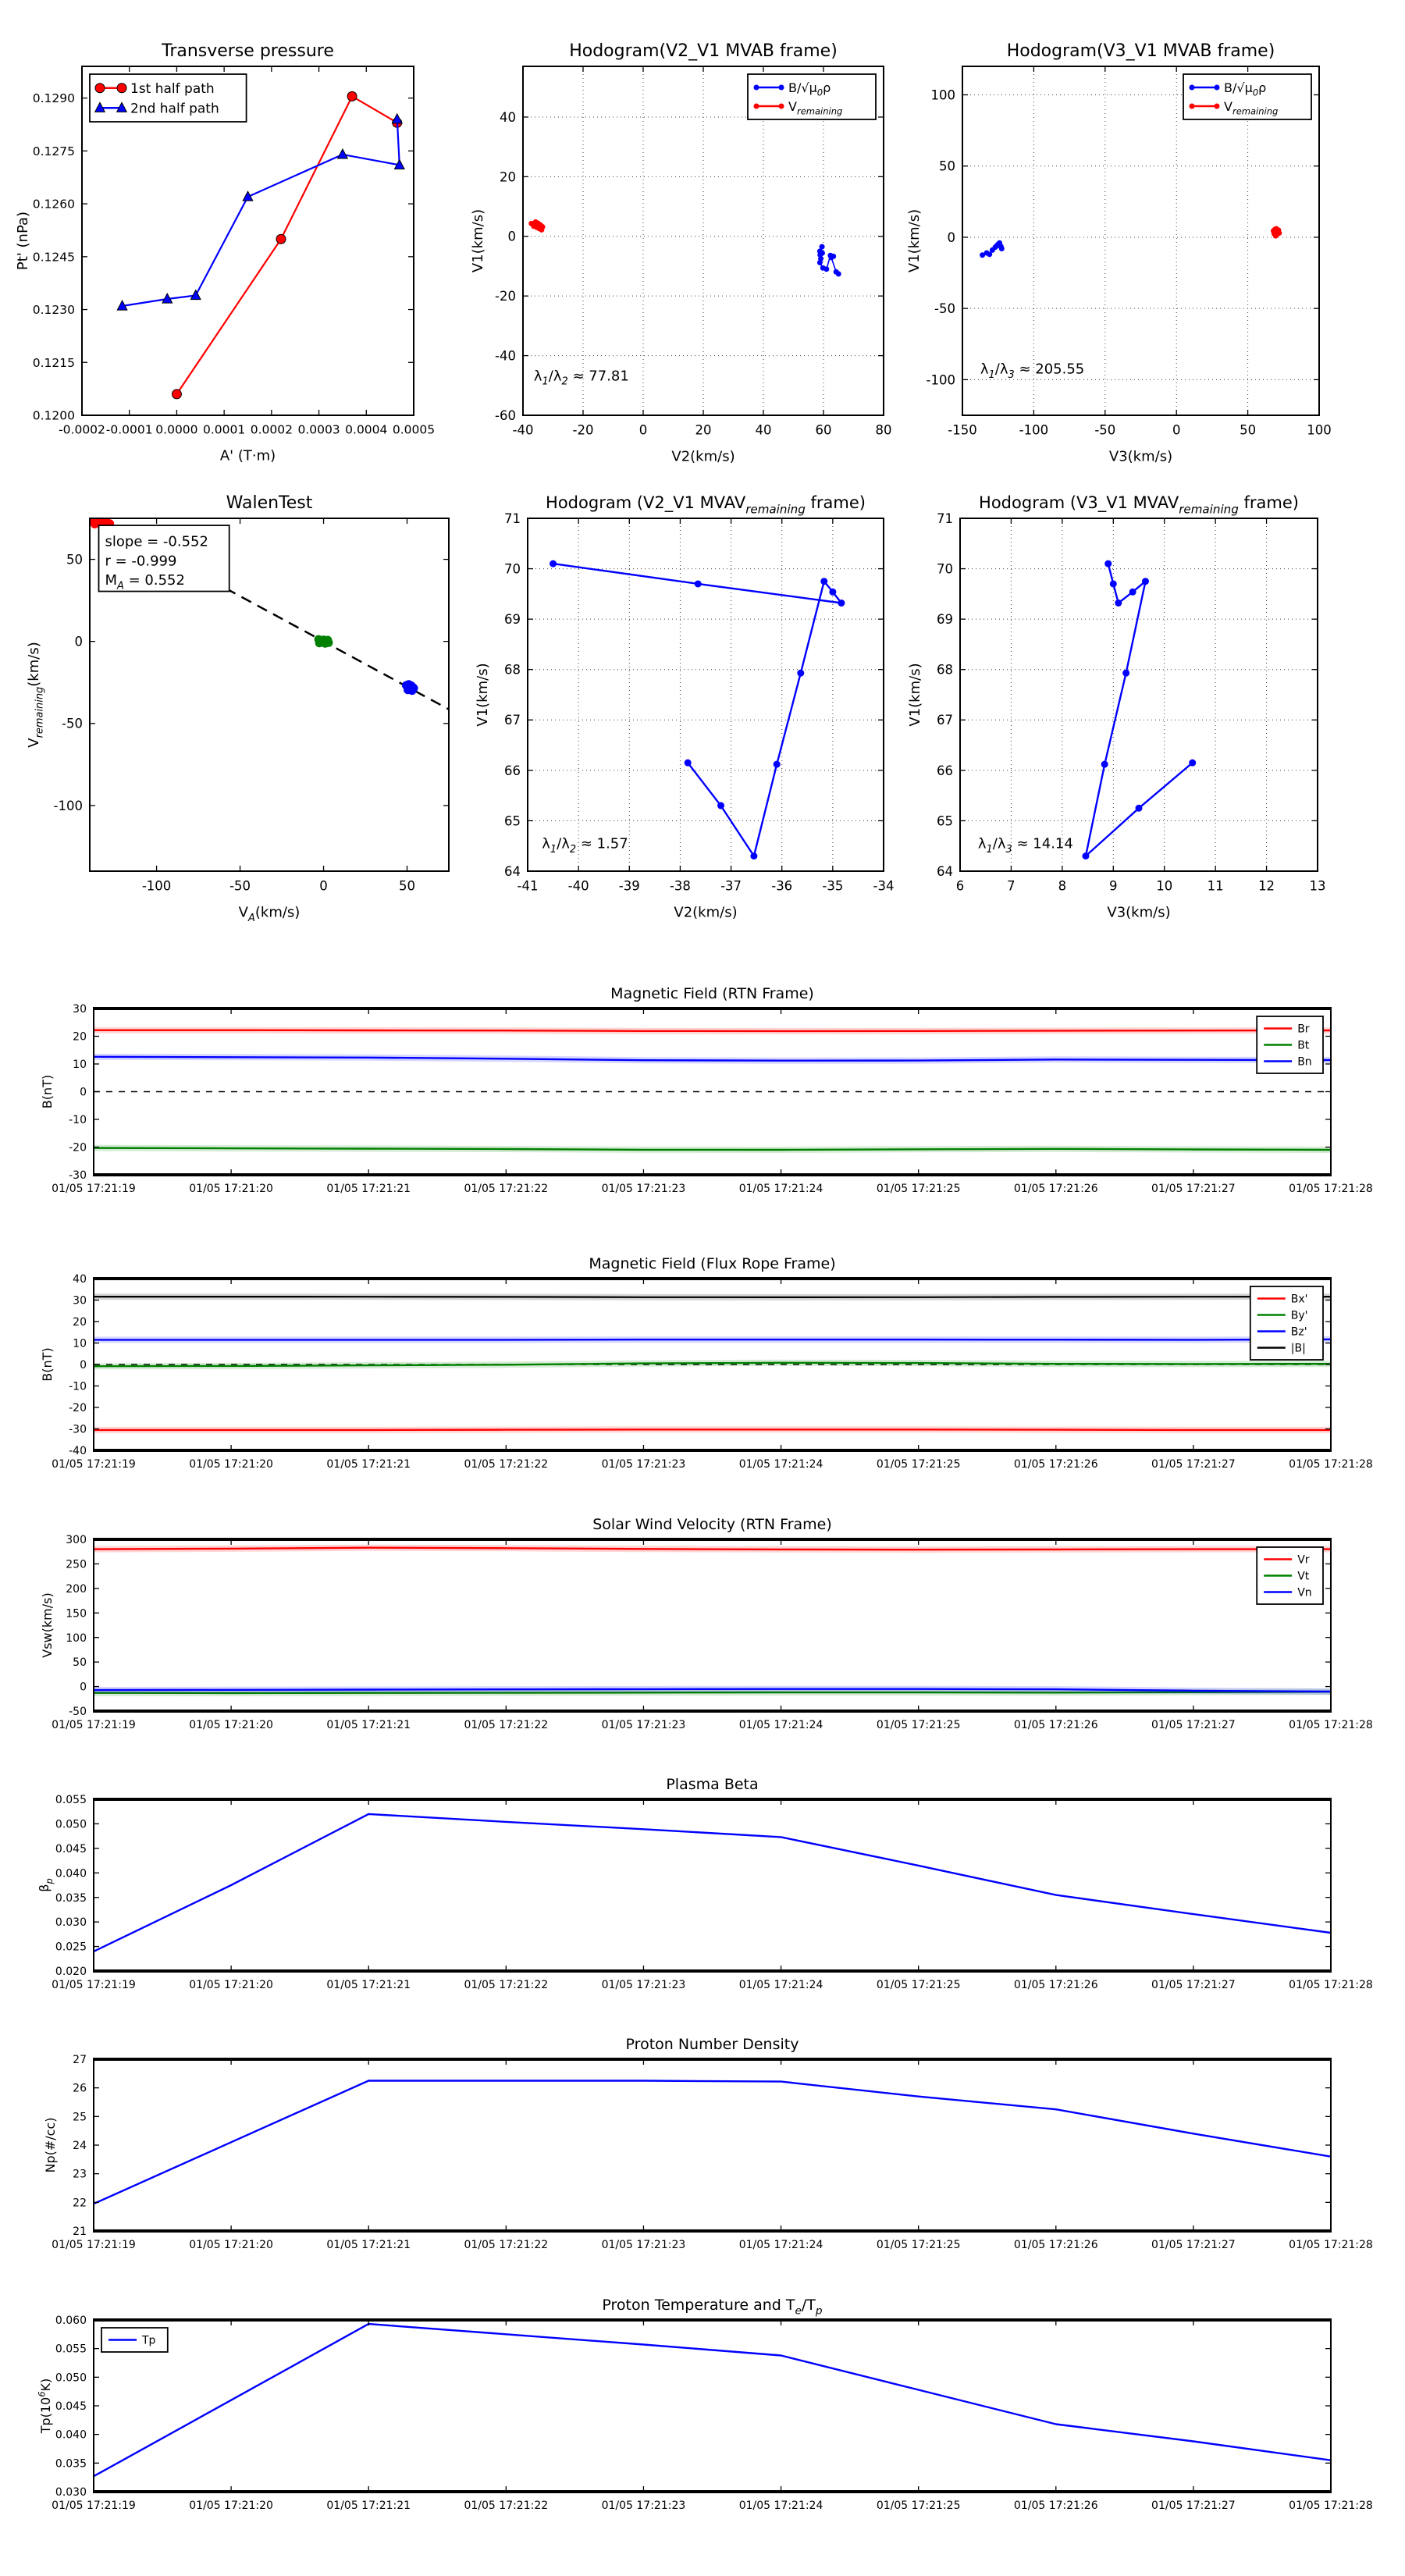 The height and width of the screenshot is (2576, 1405). What do you see at coordinates (47, 1624) in the screenshot?
I see `svg-text: Vsw(km/s)` at bounding box center [47, 1624].